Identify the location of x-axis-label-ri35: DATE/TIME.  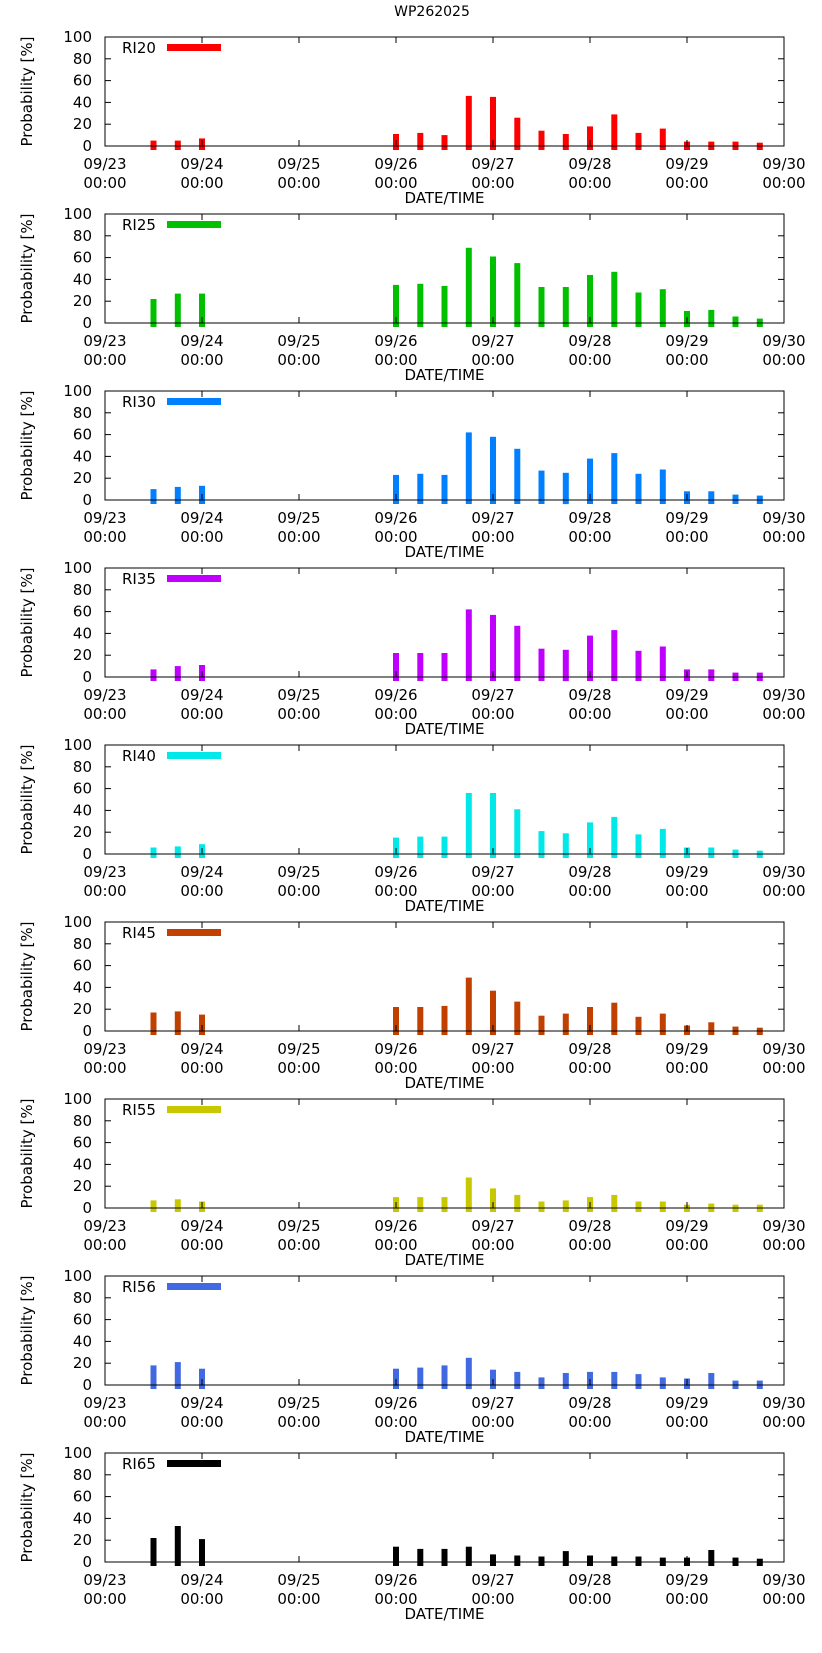
(444, 729).